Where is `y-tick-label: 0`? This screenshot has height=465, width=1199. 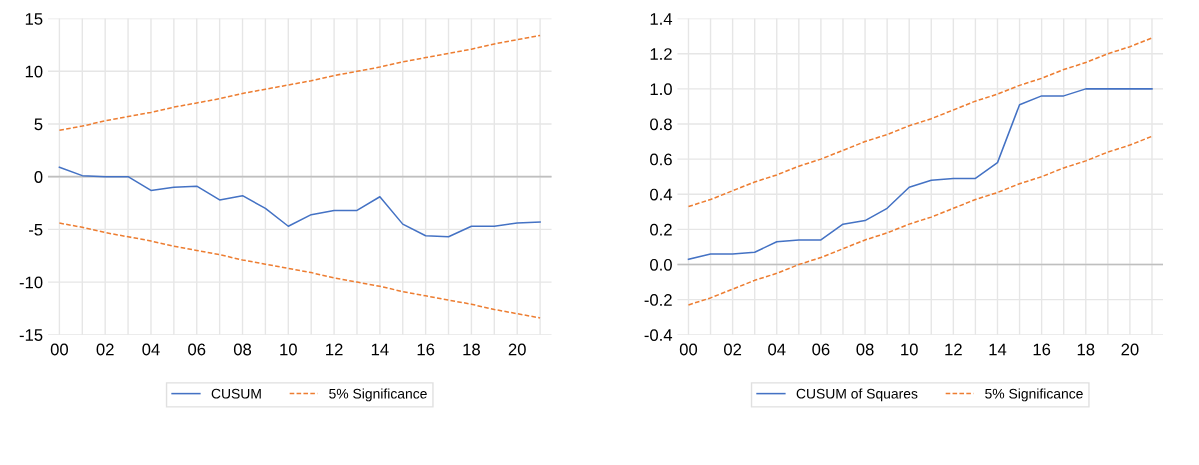 y-tick-label: 0 is located at coordinates (38, 177).